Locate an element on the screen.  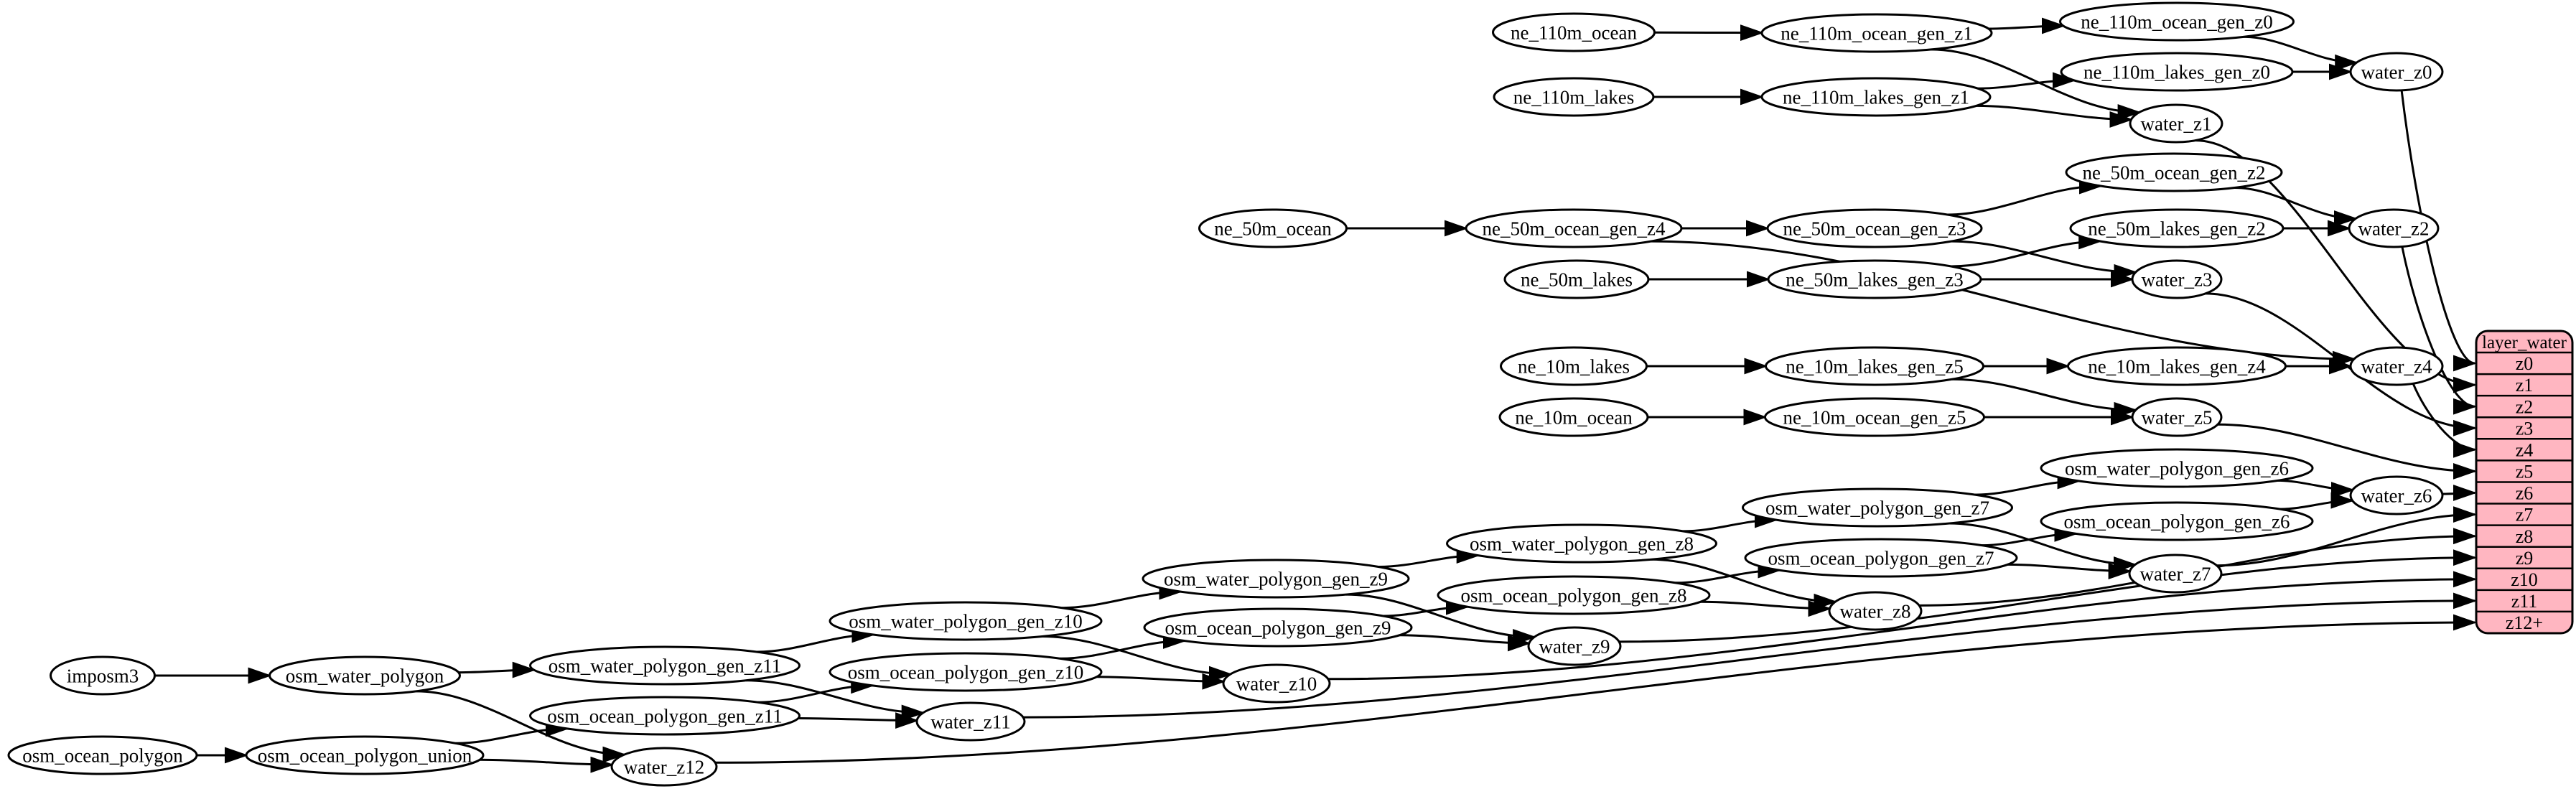
node-ne_50m_lakes_gen_z3: ne_50m_lakes_gen_z3 is located at coordinates (1874, 279).